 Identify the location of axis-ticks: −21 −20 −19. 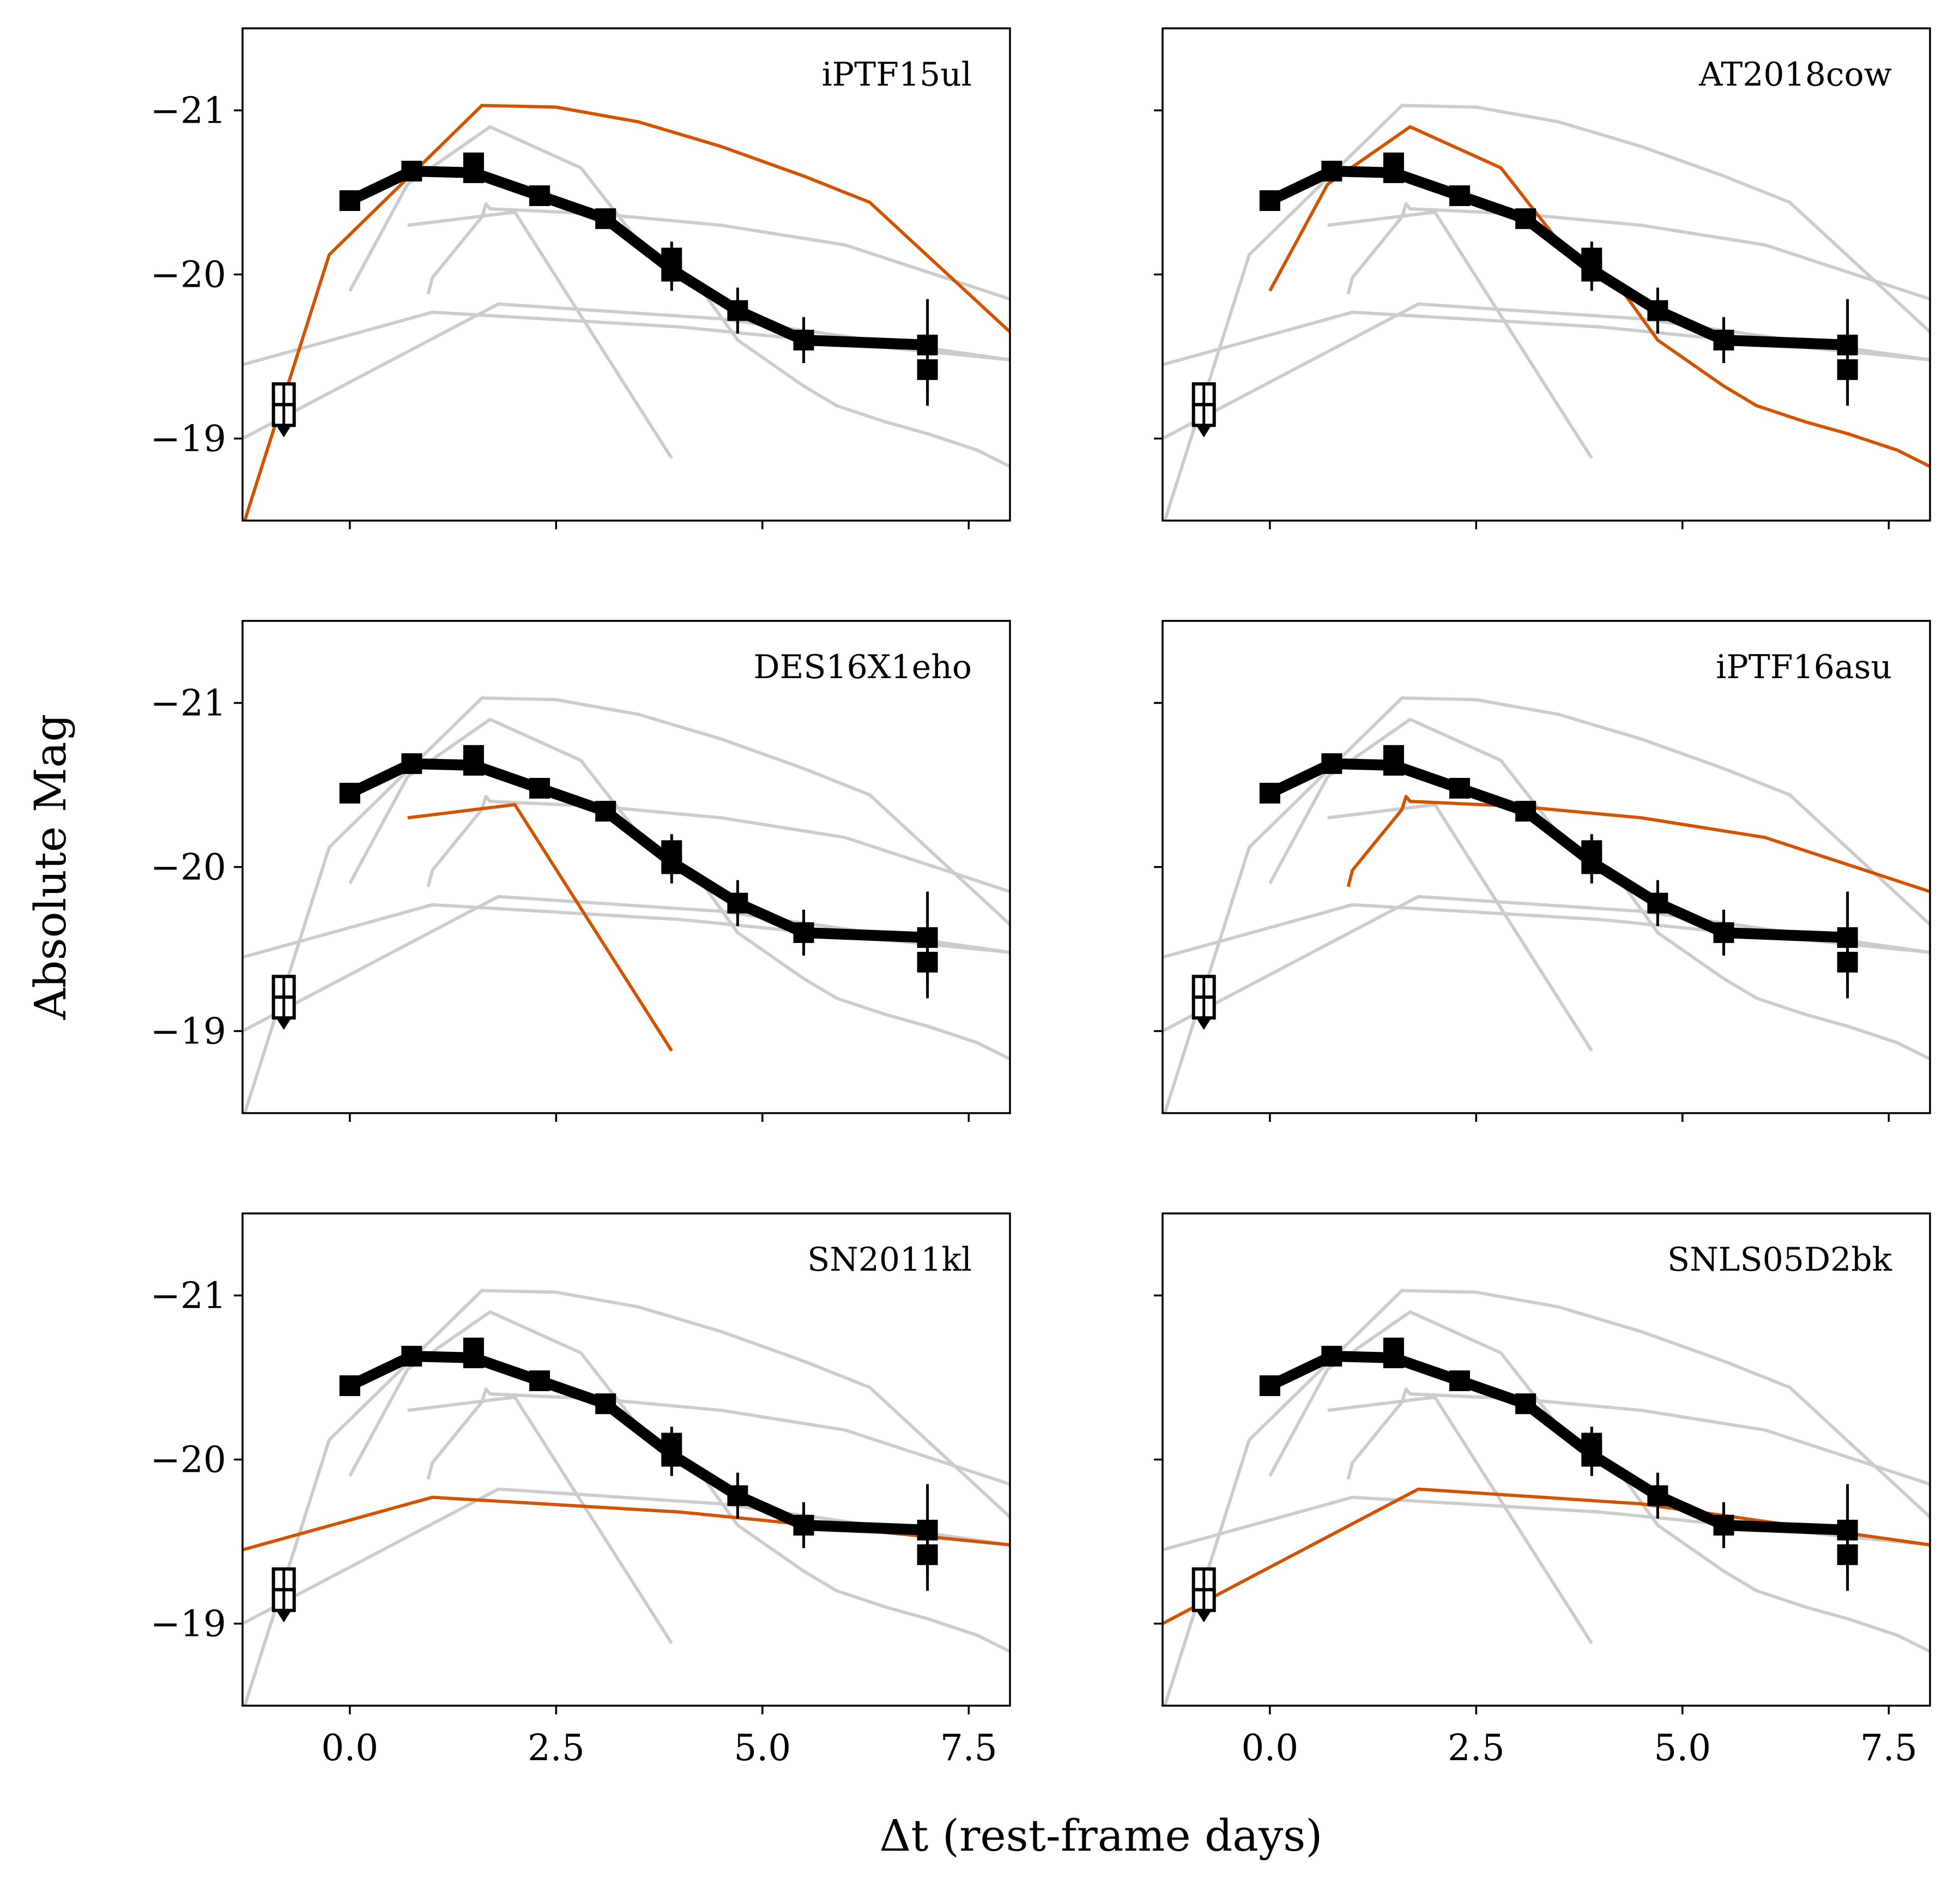
(560, 309).